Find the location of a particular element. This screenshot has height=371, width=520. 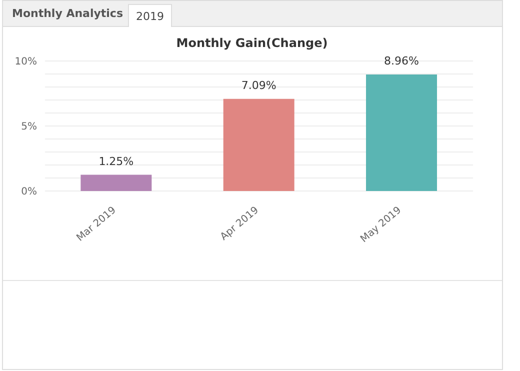

text: 2019 is located at coordinates (150, 15).